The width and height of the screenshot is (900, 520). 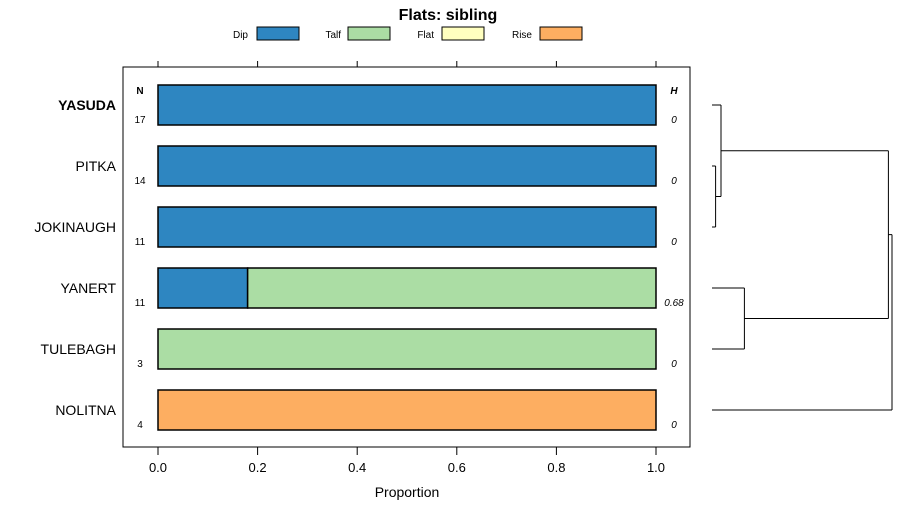 I want to click on n-label-jokinaugh: 11, so click(x=140, y=242).